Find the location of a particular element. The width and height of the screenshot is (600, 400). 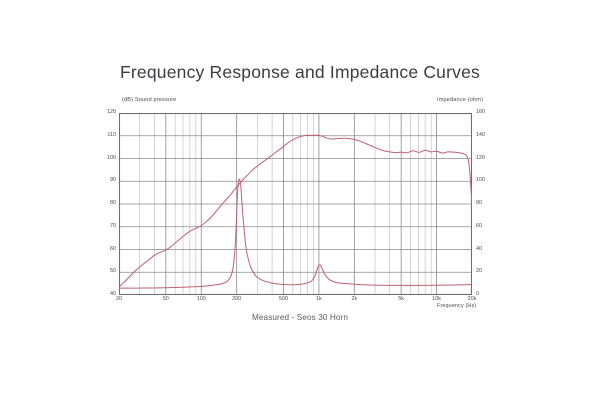

y-axis-right-label: Impedance (ohm) is located at coordinates (460, 100).